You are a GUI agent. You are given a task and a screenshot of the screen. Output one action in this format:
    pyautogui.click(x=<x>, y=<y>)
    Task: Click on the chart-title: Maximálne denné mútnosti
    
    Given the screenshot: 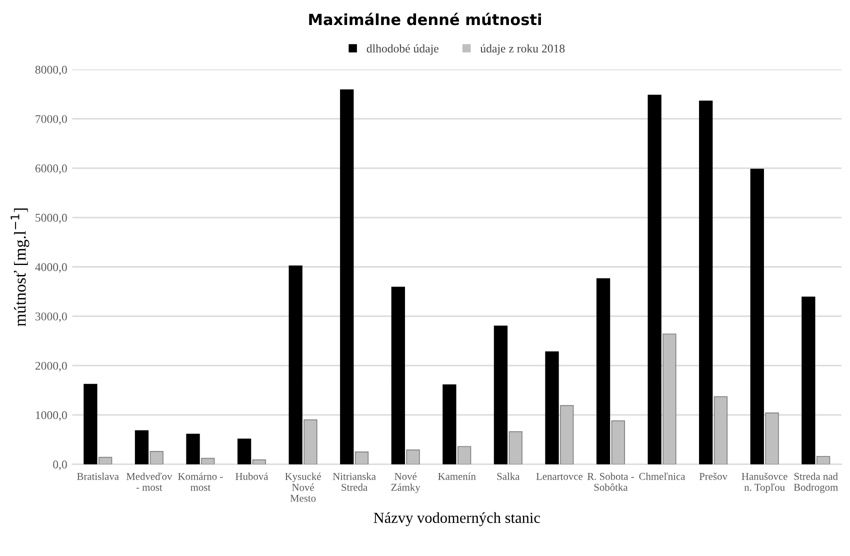 What is the action you would take?
    pyautogui.click(x=425, y=19)
    